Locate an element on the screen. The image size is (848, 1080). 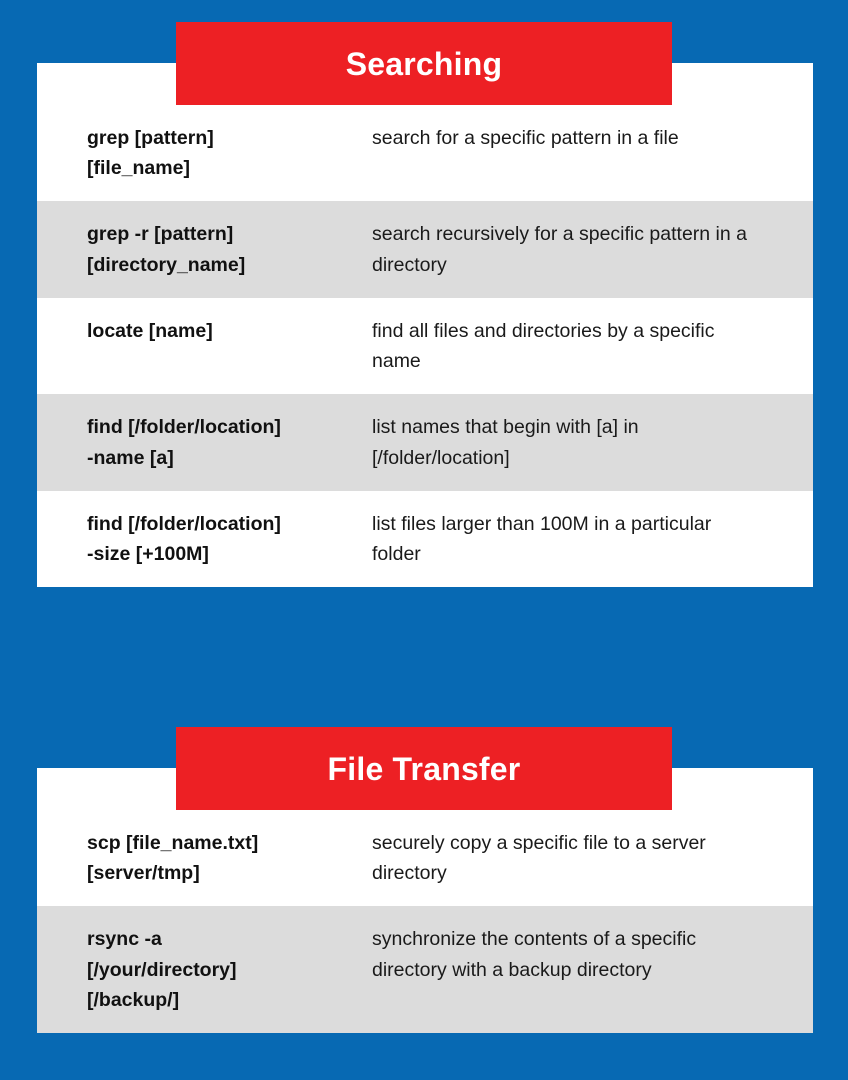
card-title: File Transfer is located at coordinates (424, 768).